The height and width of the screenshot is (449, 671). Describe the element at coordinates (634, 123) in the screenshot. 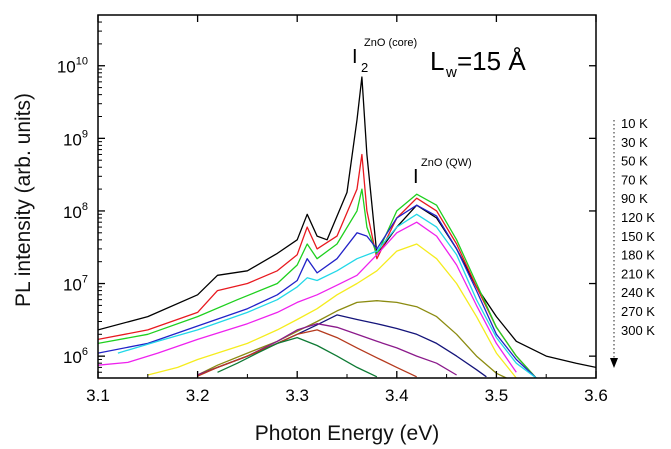

I see `legend-label: 10 K` at that location.